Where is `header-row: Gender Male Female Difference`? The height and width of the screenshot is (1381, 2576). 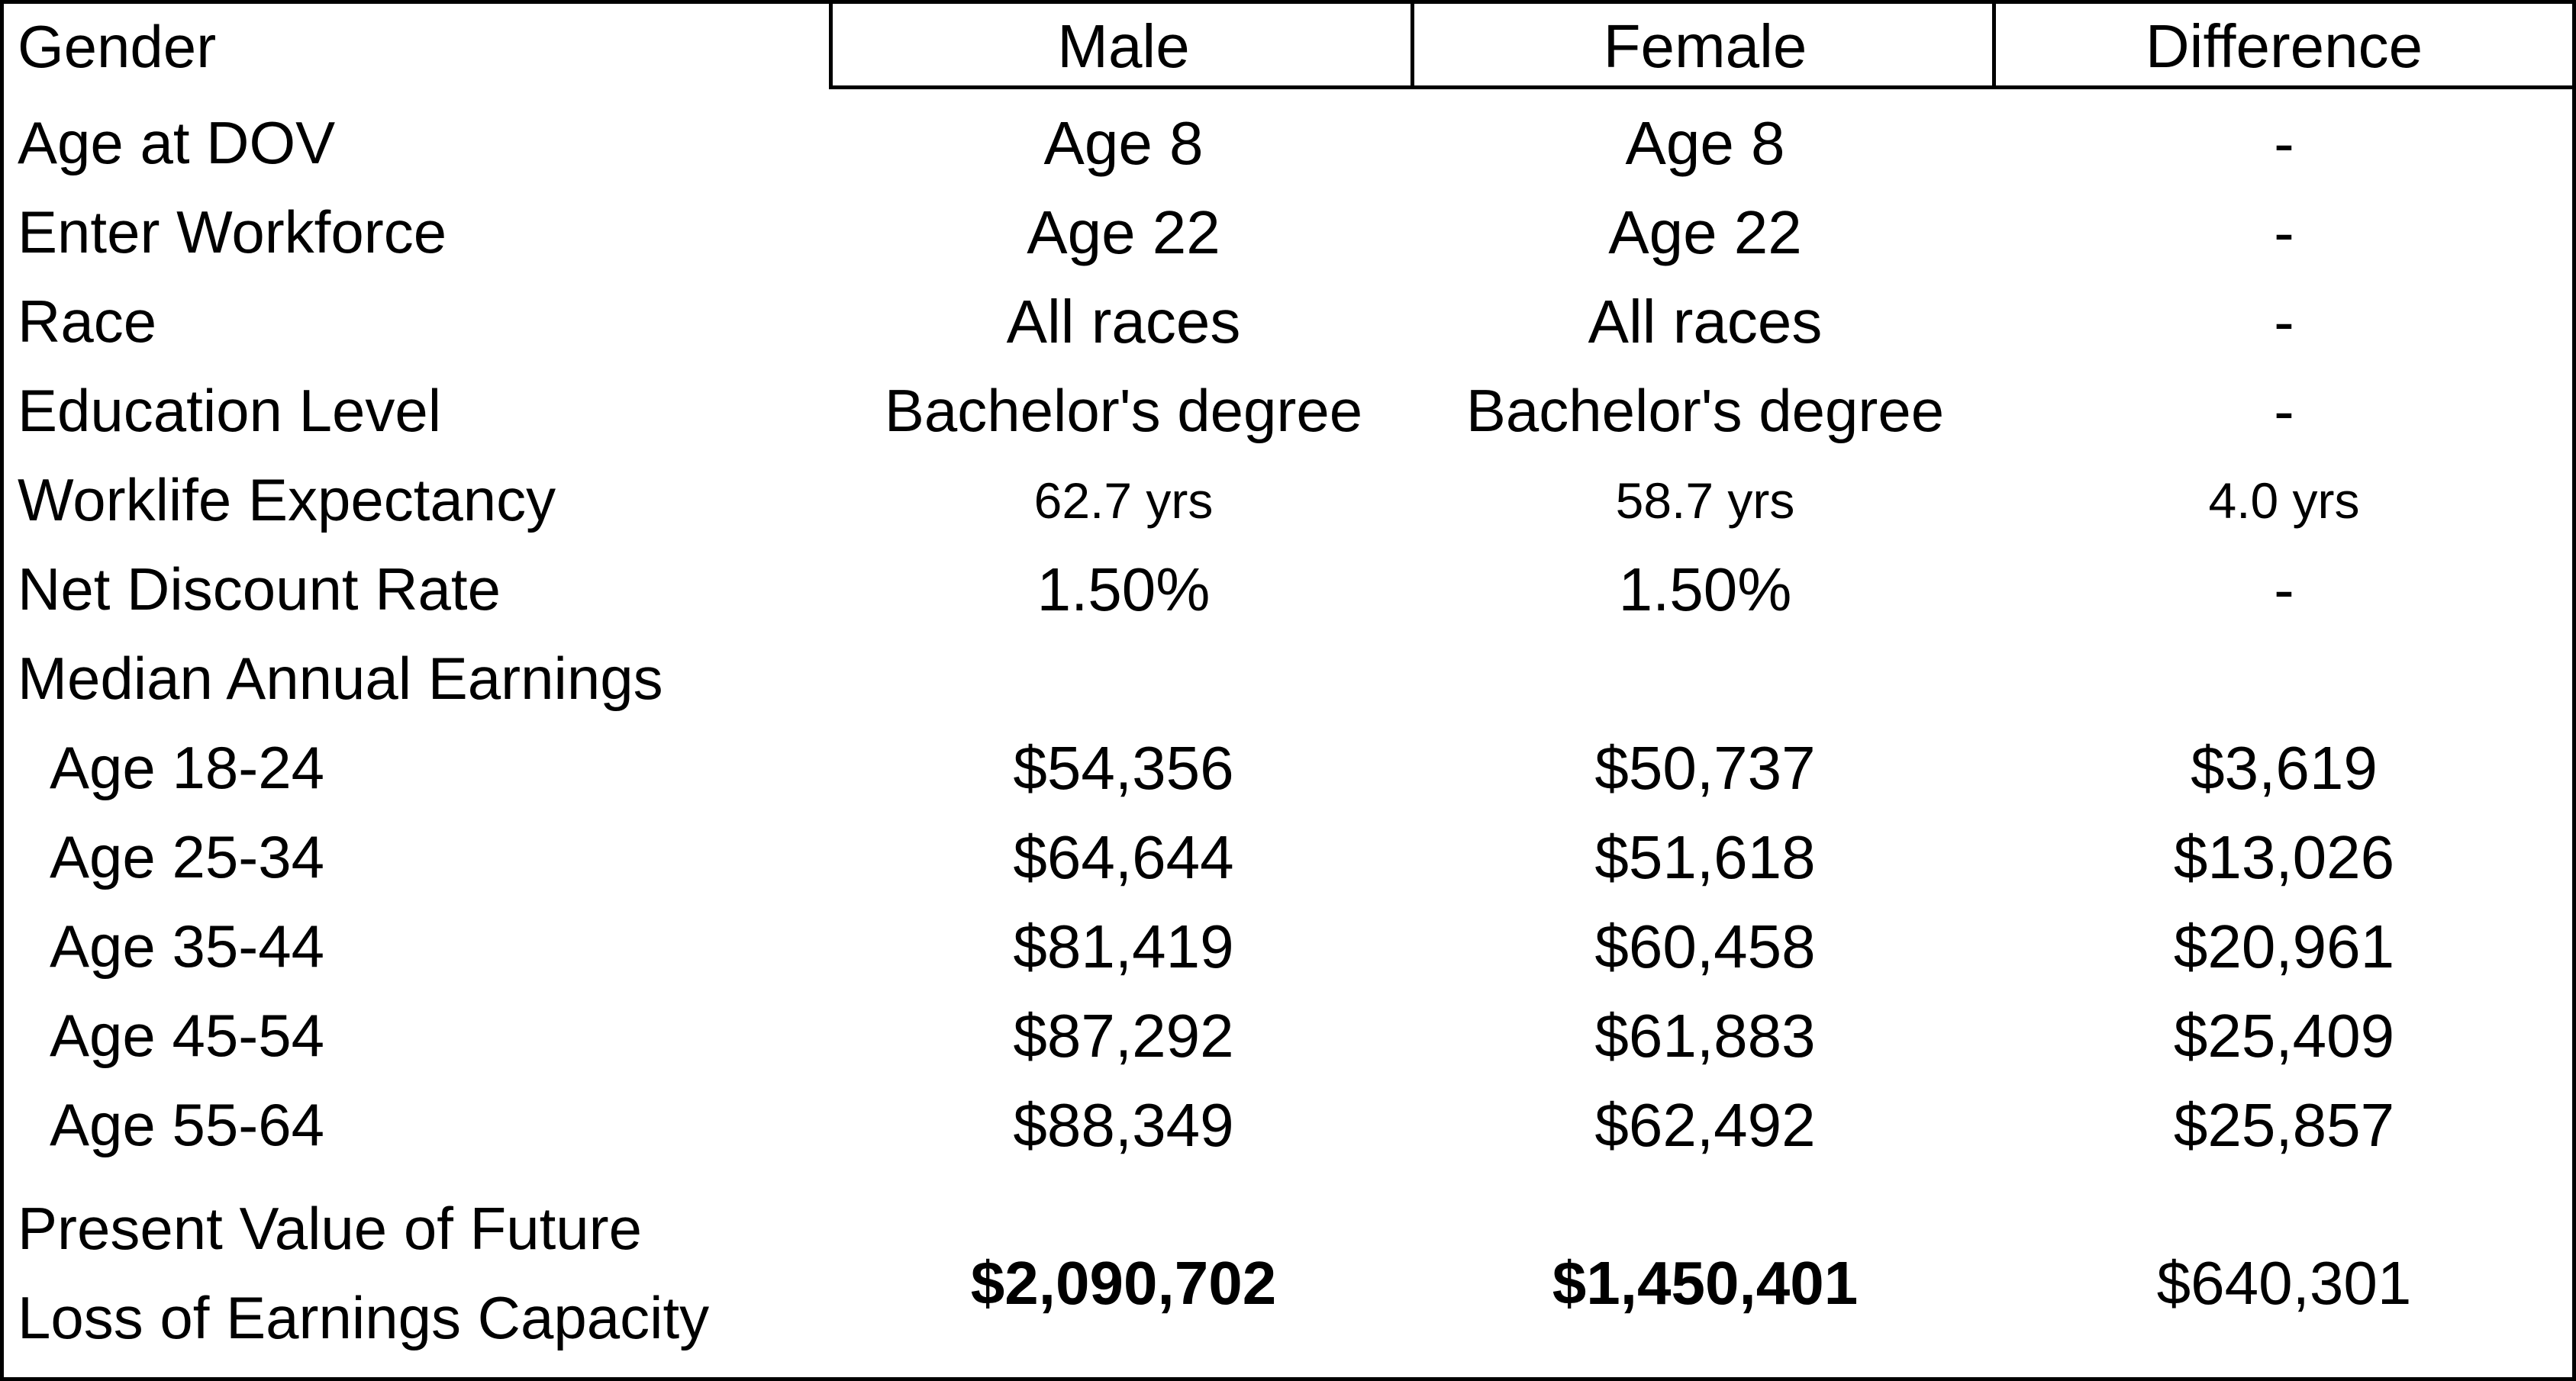 header-row: Gender Male Female Difference is located at coordinates (1288, 46).